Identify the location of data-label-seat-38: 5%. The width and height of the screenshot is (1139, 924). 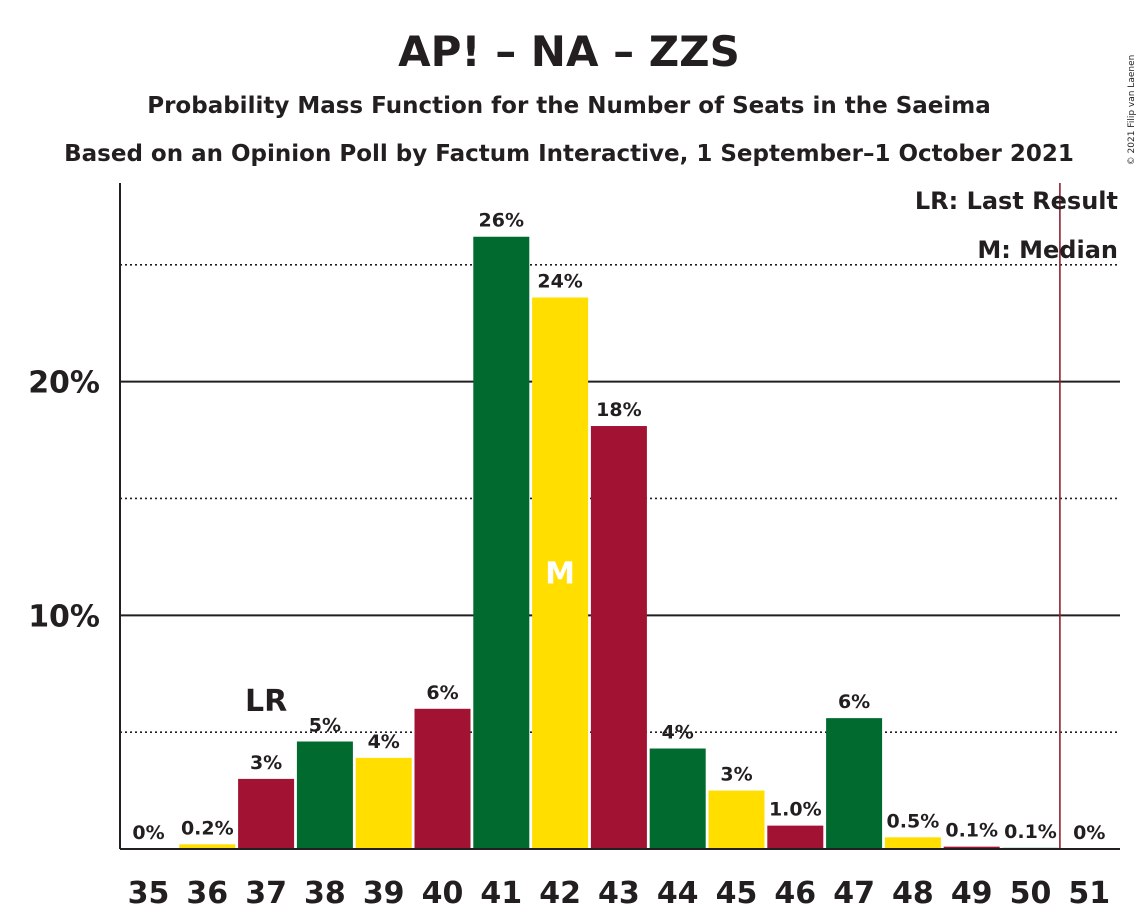
(325, 726).